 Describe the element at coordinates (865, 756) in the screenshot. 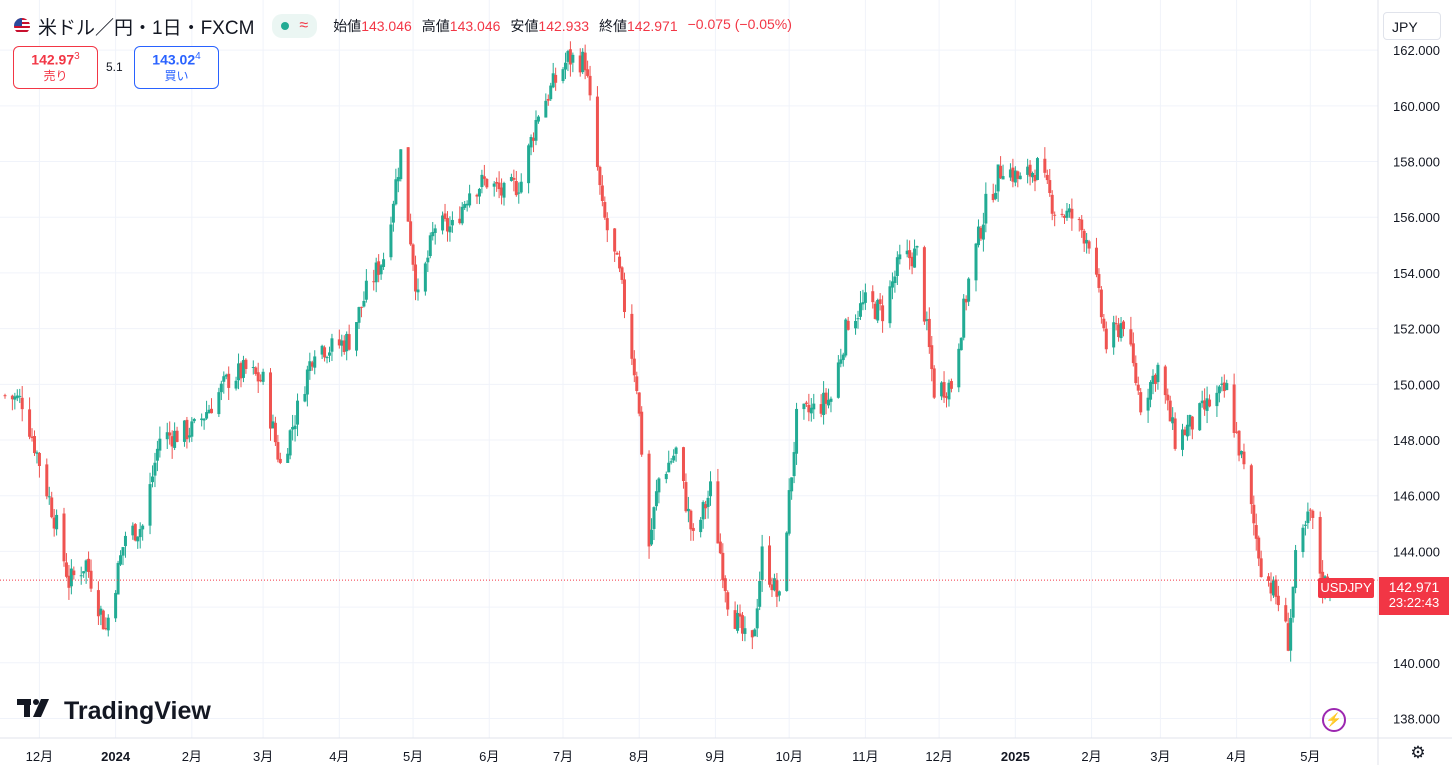

I see `x-tick-label: 11月` at that location.